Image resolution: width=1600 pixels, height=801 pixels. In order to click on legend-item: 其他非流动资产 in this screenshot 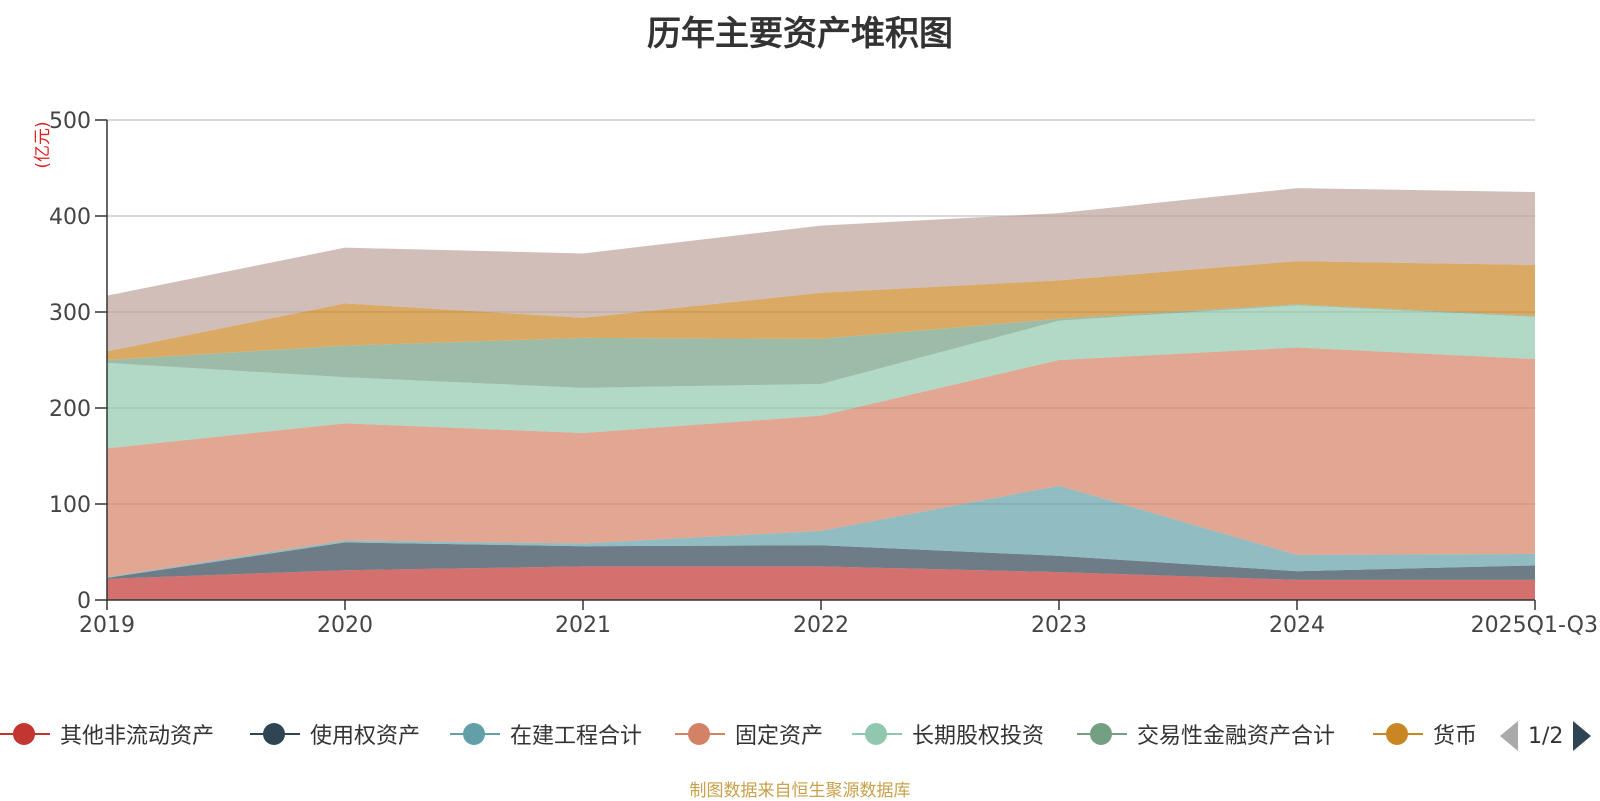, I will do `click(107, 734)`.